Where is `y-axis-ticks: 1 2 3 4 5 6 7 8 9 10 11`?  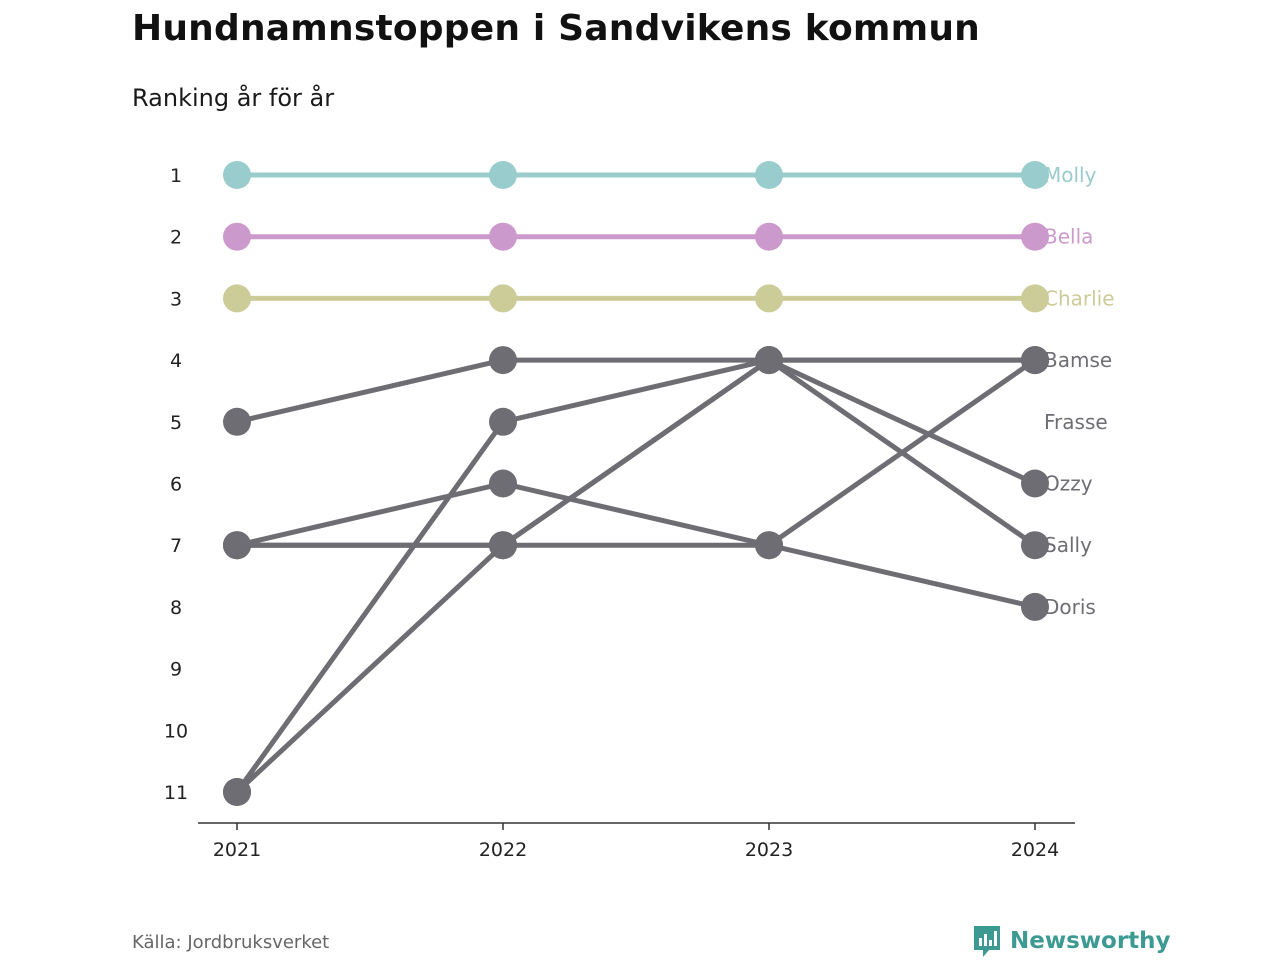
y-axis-ticks: 1 2 3 4 5 6 7 8 9 10 11 is located at coordinates (176, 484).